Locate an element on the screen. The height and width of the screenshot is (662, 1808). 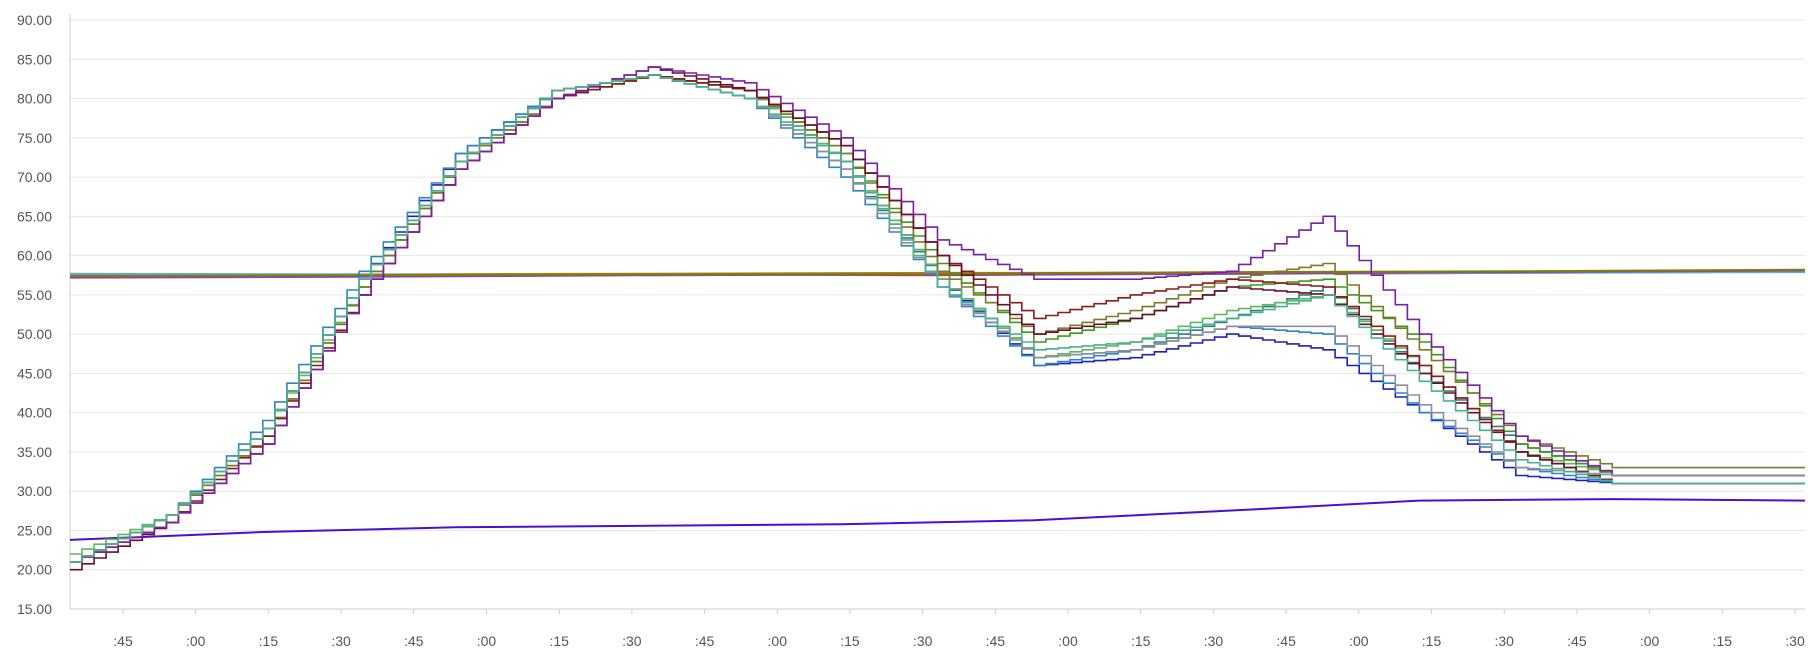
y-tick-label: 65.00 is located at coordinates (34, 216).